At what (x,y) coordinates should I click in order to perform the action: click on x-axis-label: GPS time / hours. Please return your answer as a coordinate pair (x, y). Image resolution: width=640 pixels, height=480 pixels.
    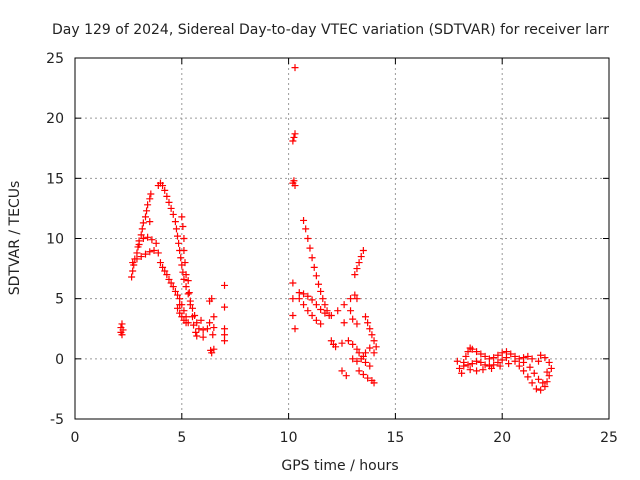
    Looking at the image, I should click on (339, 466).